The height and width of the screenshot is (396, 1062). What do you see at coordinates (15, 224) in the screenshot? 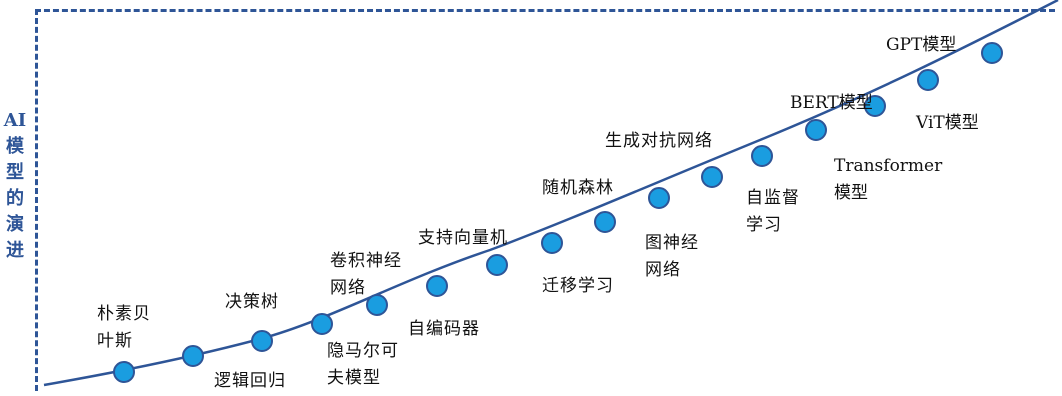
I see `side-title-char-5: 演` at bounding box center [15, 224].